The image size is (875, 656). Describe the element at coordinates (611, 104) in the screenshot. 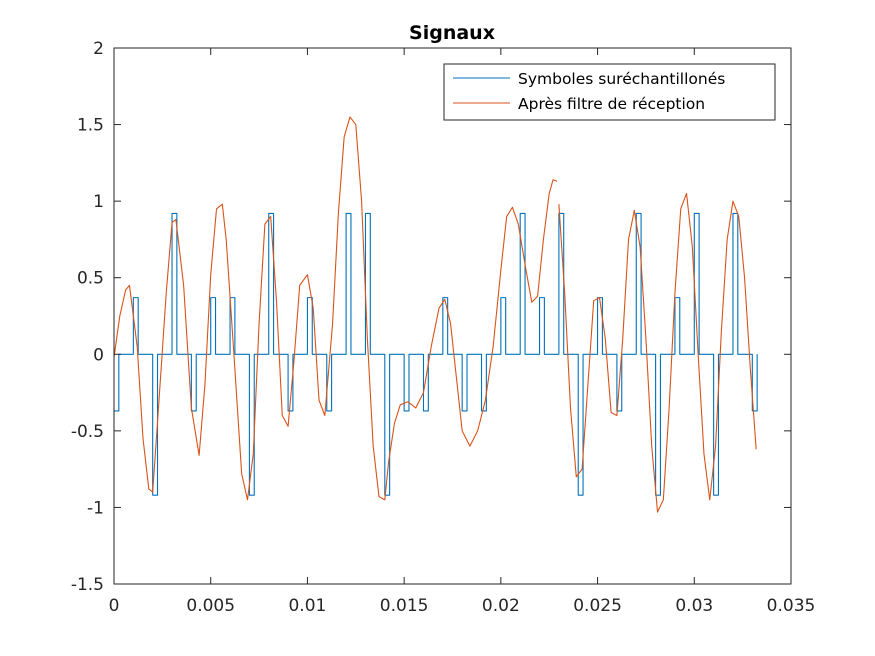

I see `legend-label: Après filtre de réception` at that location.